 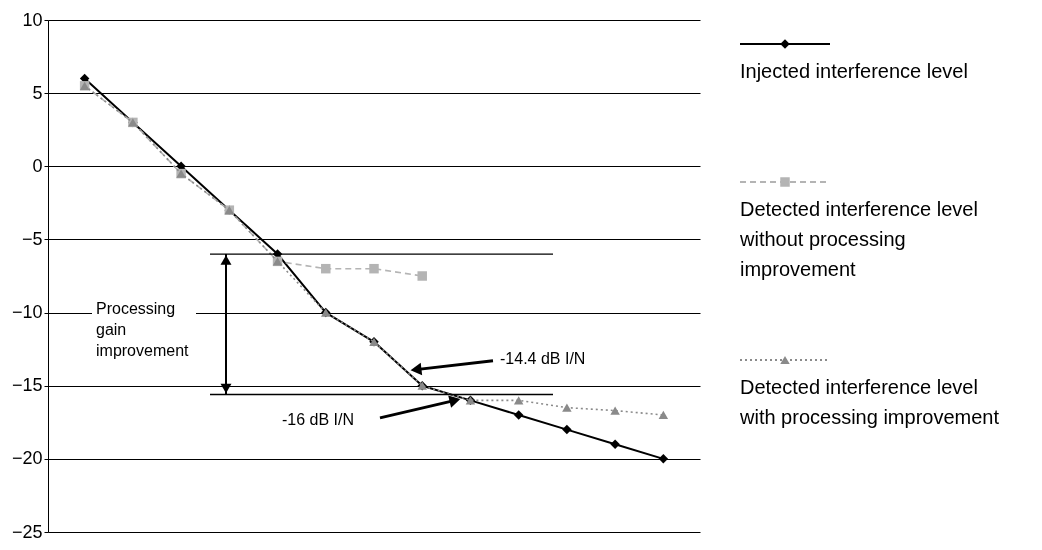 What do you see at coordinates (318, 420) in the screenshot?
I see `annotation: -16 dB I/N` at bounding box center [318, 420].